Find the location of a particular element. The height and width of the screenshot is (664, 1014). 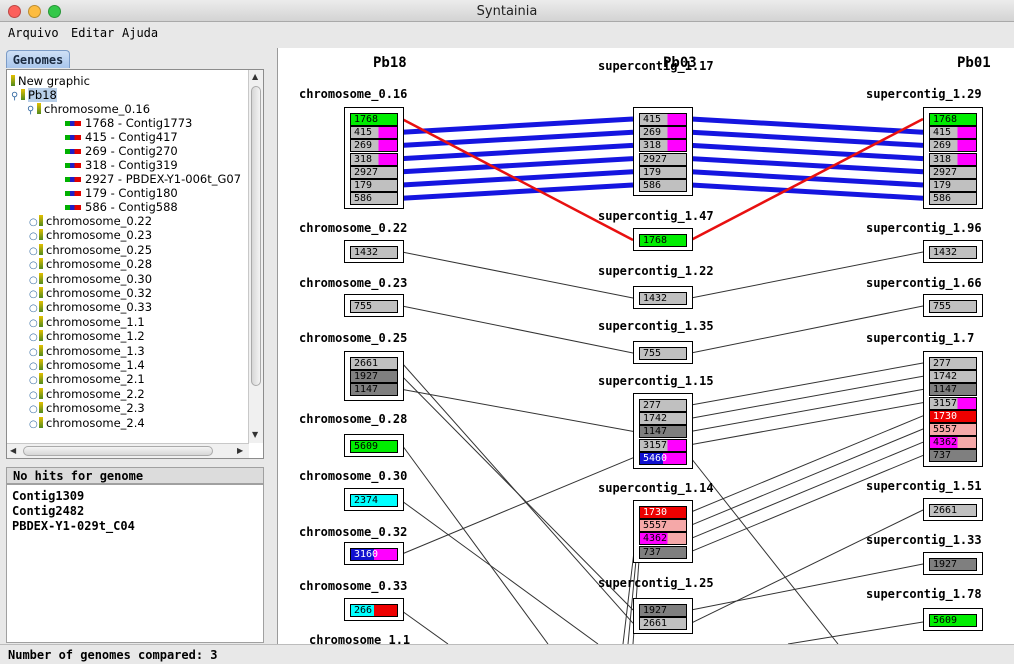

contig-segment: 1730 is located at coordinates (663, 512).